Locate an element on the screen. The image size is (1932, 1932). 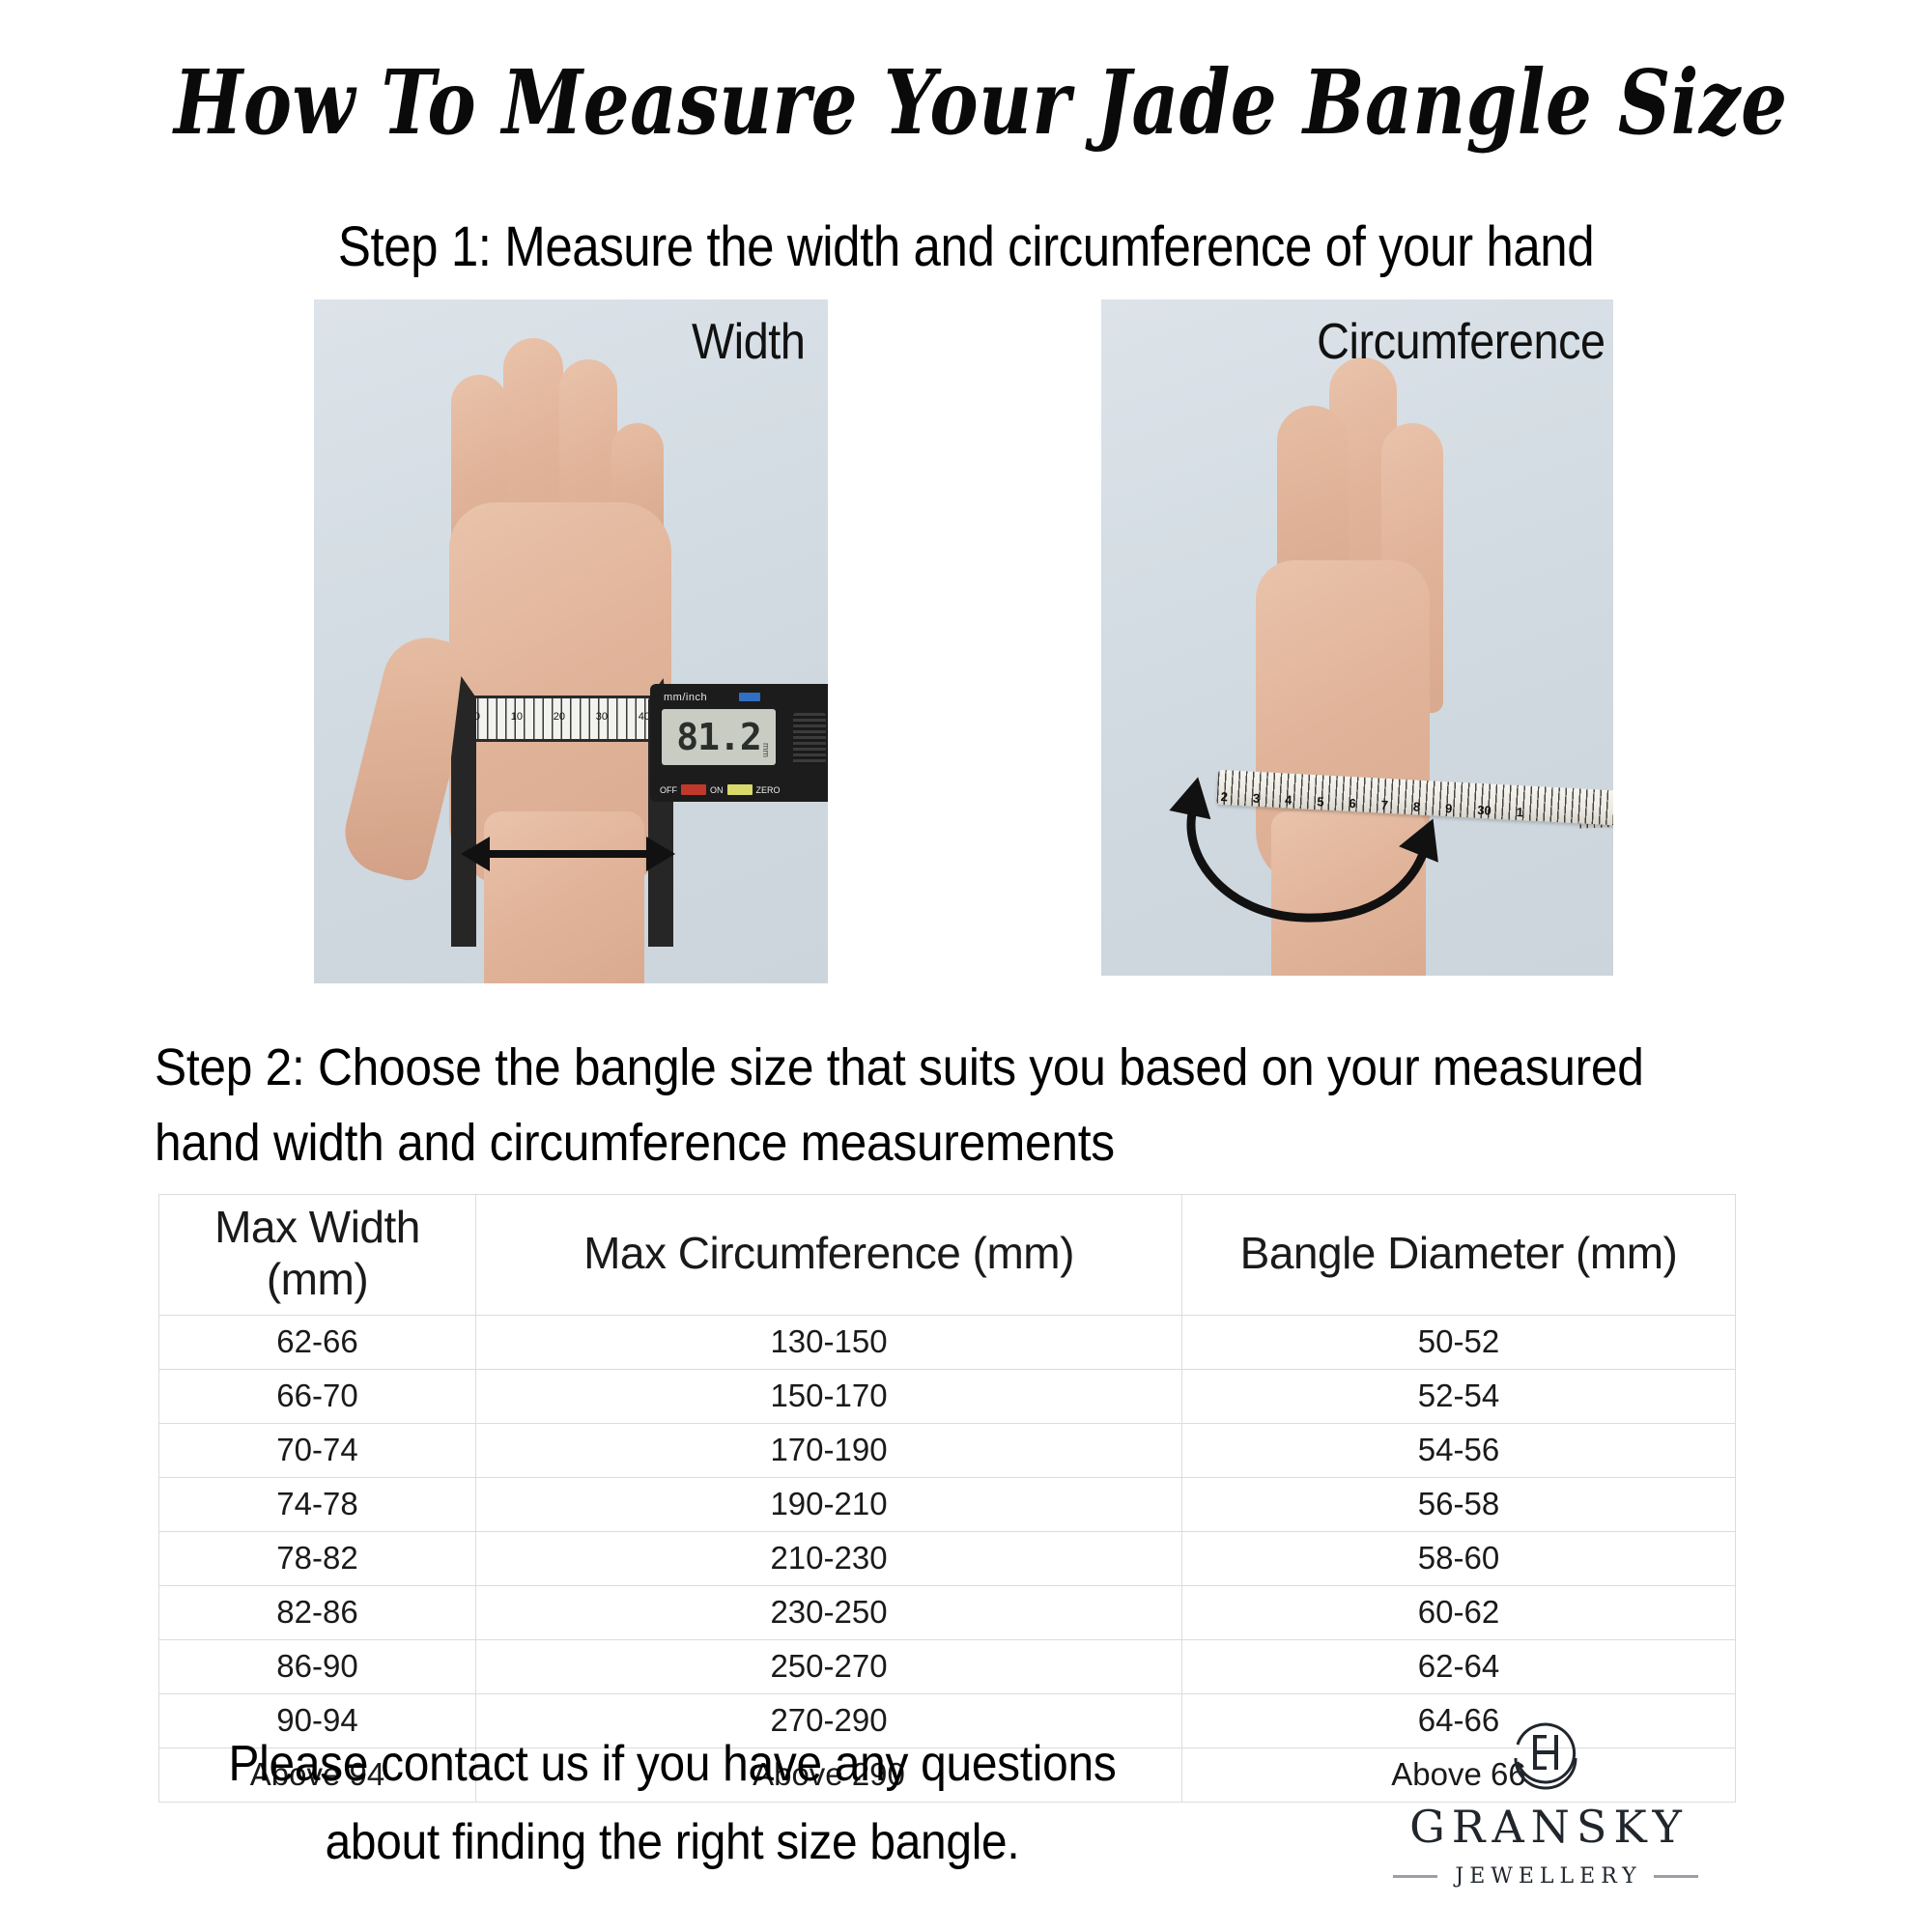
table-row: Above 94 Above 290 Above 66 is located at coordinates (947, 1775).